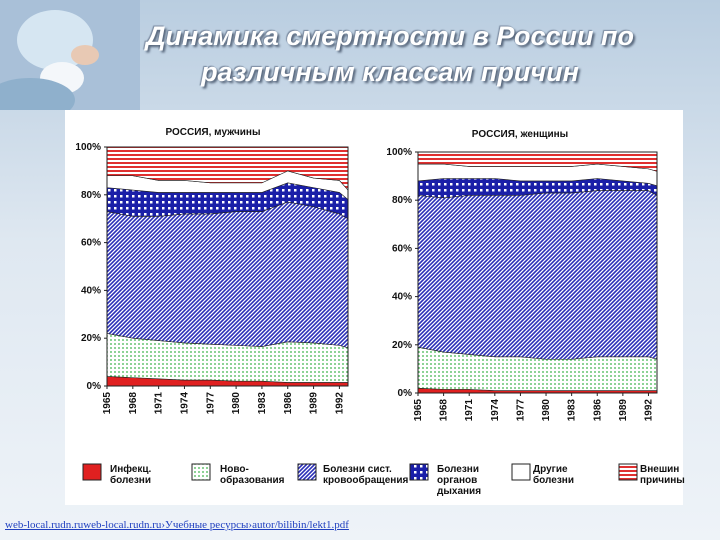 This screenshot has height=540, width=720. Describe the element at coordinates (520, 134) in the screenshot. I see `chart-title: РОССИЯ, женщины` at that location.